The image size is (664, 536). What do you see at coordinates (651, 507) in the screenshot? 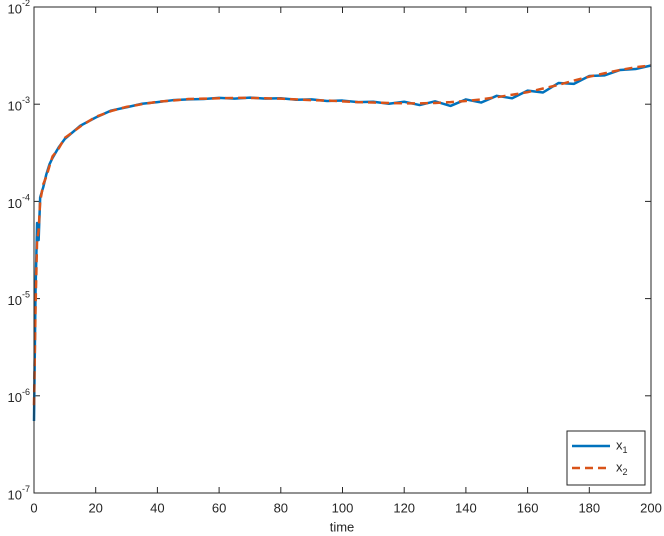
I see `x-tick-label: 200` at bounding box center [651, 507].